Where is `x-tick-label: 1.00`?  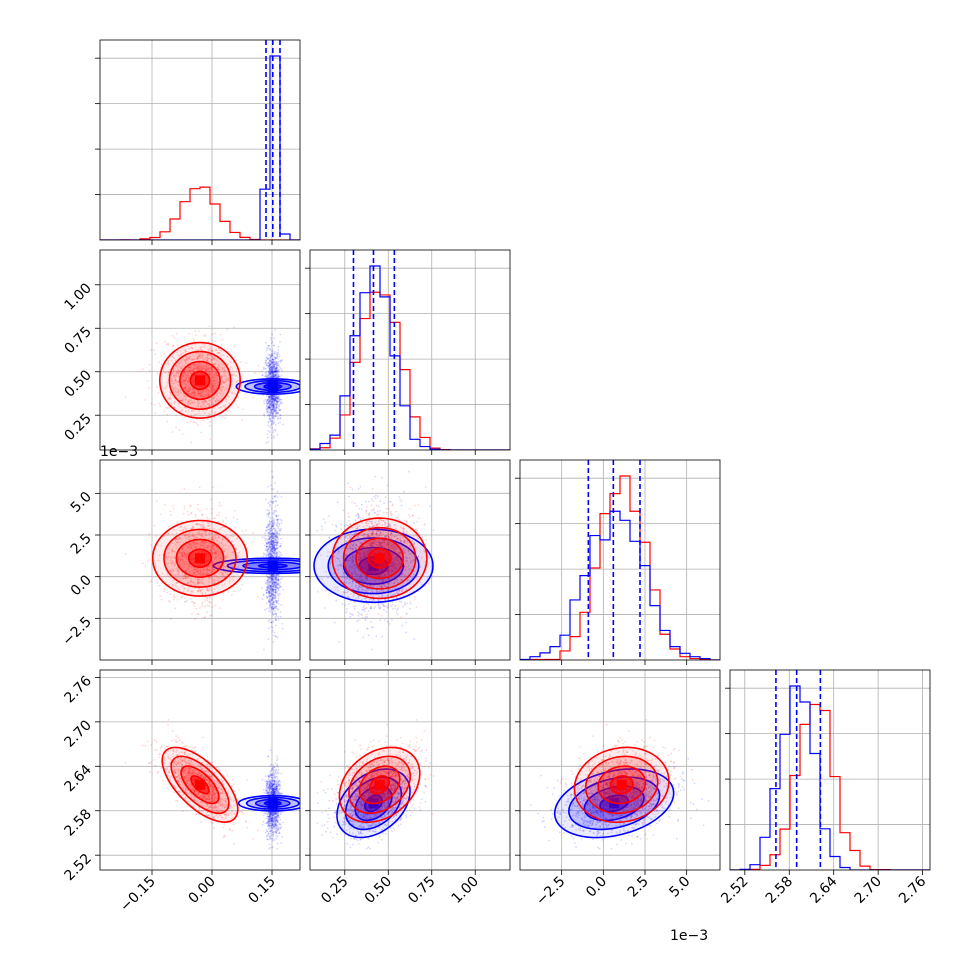
x-tick-label: 1.00 is located at coordinates (465, 890).